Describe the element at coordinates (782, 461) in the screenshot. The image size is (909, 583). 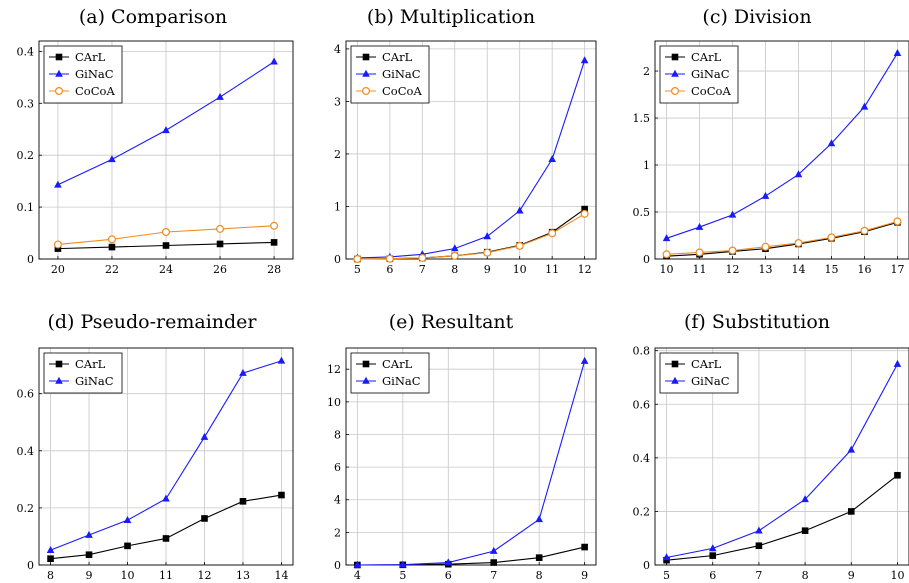
I see `series-group-f` at that location.